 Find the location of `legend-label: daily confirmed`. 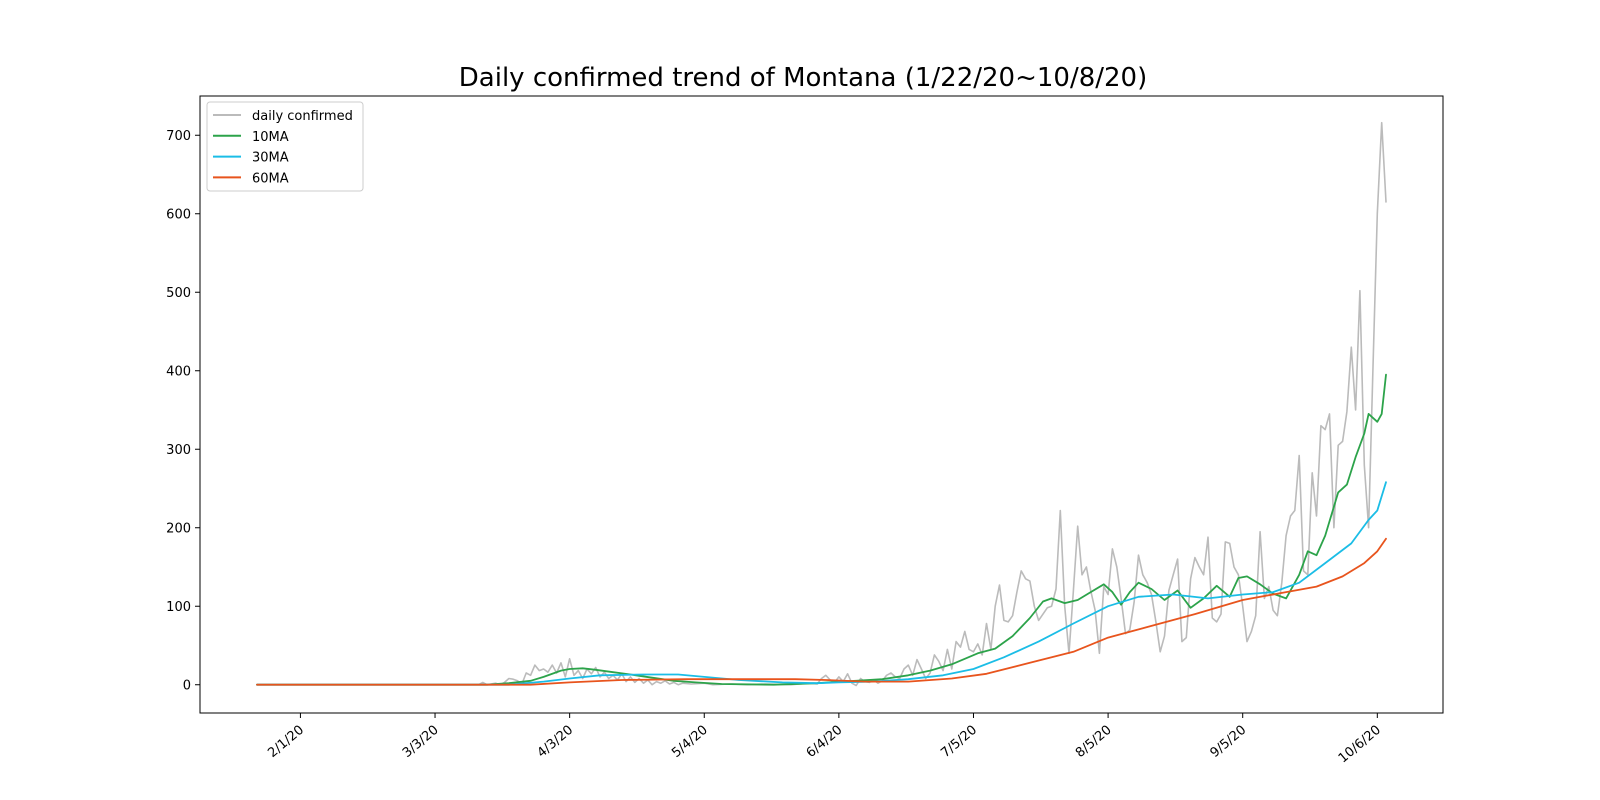

legend-label: daily confirmed is located at coordinates (302, 116).